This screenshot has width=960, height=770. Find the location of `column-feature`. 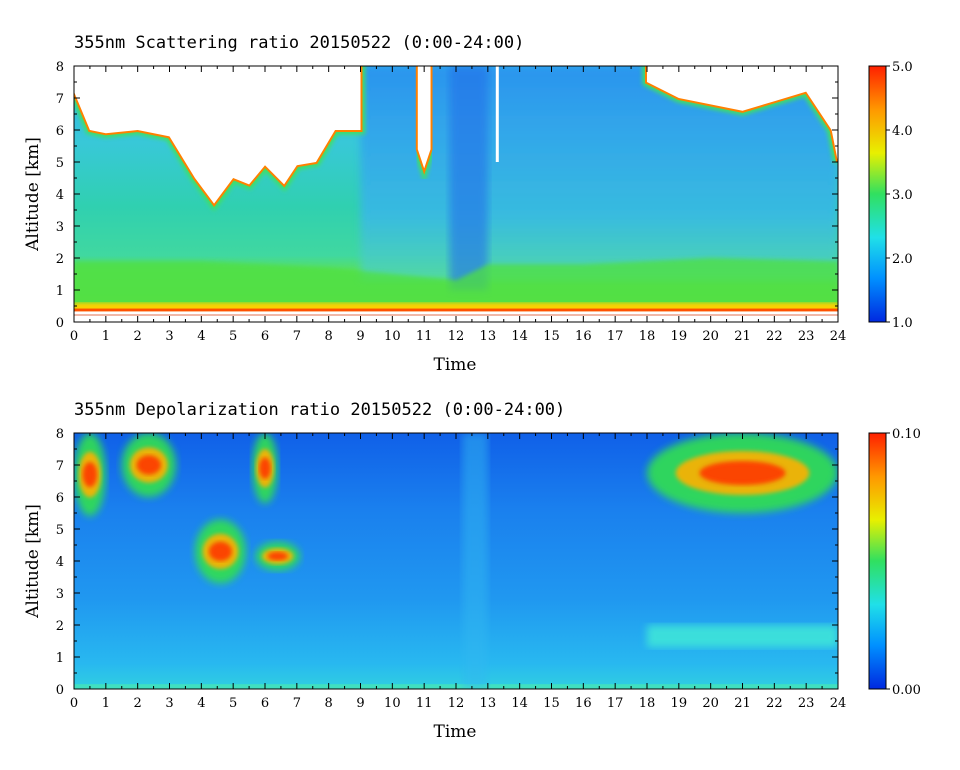

column-feature is located at coordinates (475, 561).